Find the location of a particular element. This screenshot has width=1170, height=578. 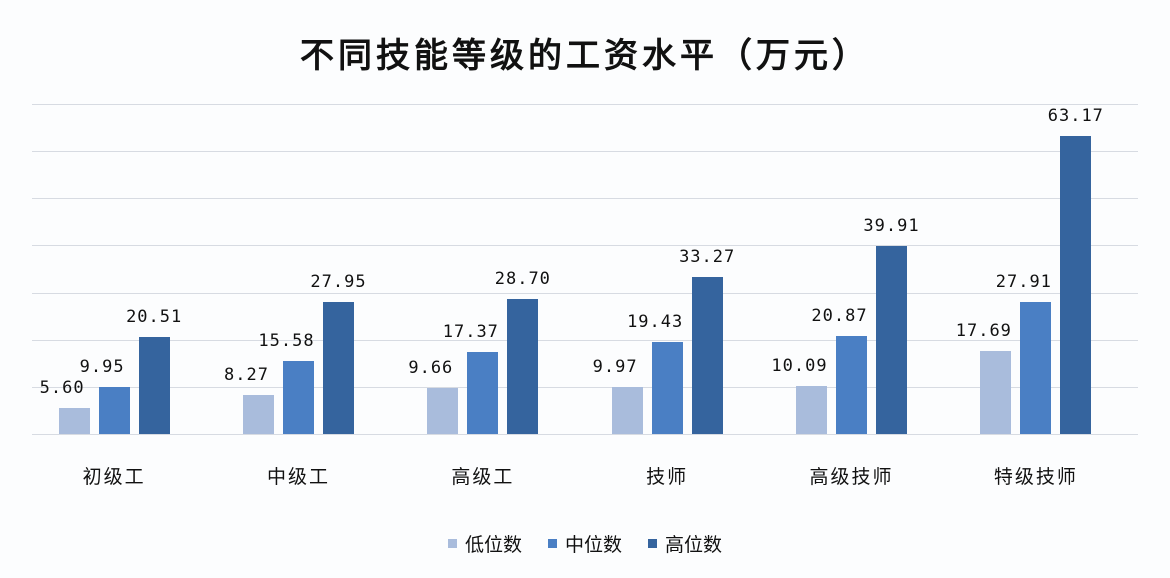

legend-item: 低位数 is located at coordinates (484, 543).